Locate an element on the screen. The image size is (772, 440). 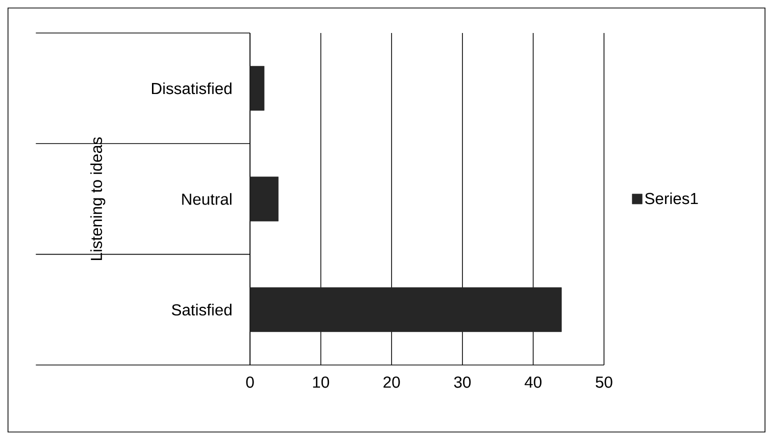
y-tick-label: Satisfied is located at coordinates (202, 310).